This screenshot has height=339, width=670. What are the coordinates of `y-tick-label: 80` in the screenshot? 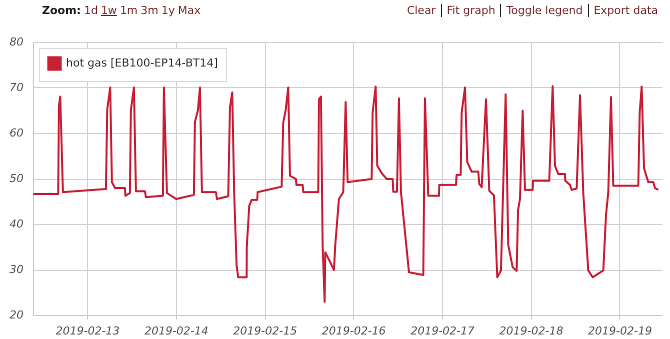 It's located at (17, 42).